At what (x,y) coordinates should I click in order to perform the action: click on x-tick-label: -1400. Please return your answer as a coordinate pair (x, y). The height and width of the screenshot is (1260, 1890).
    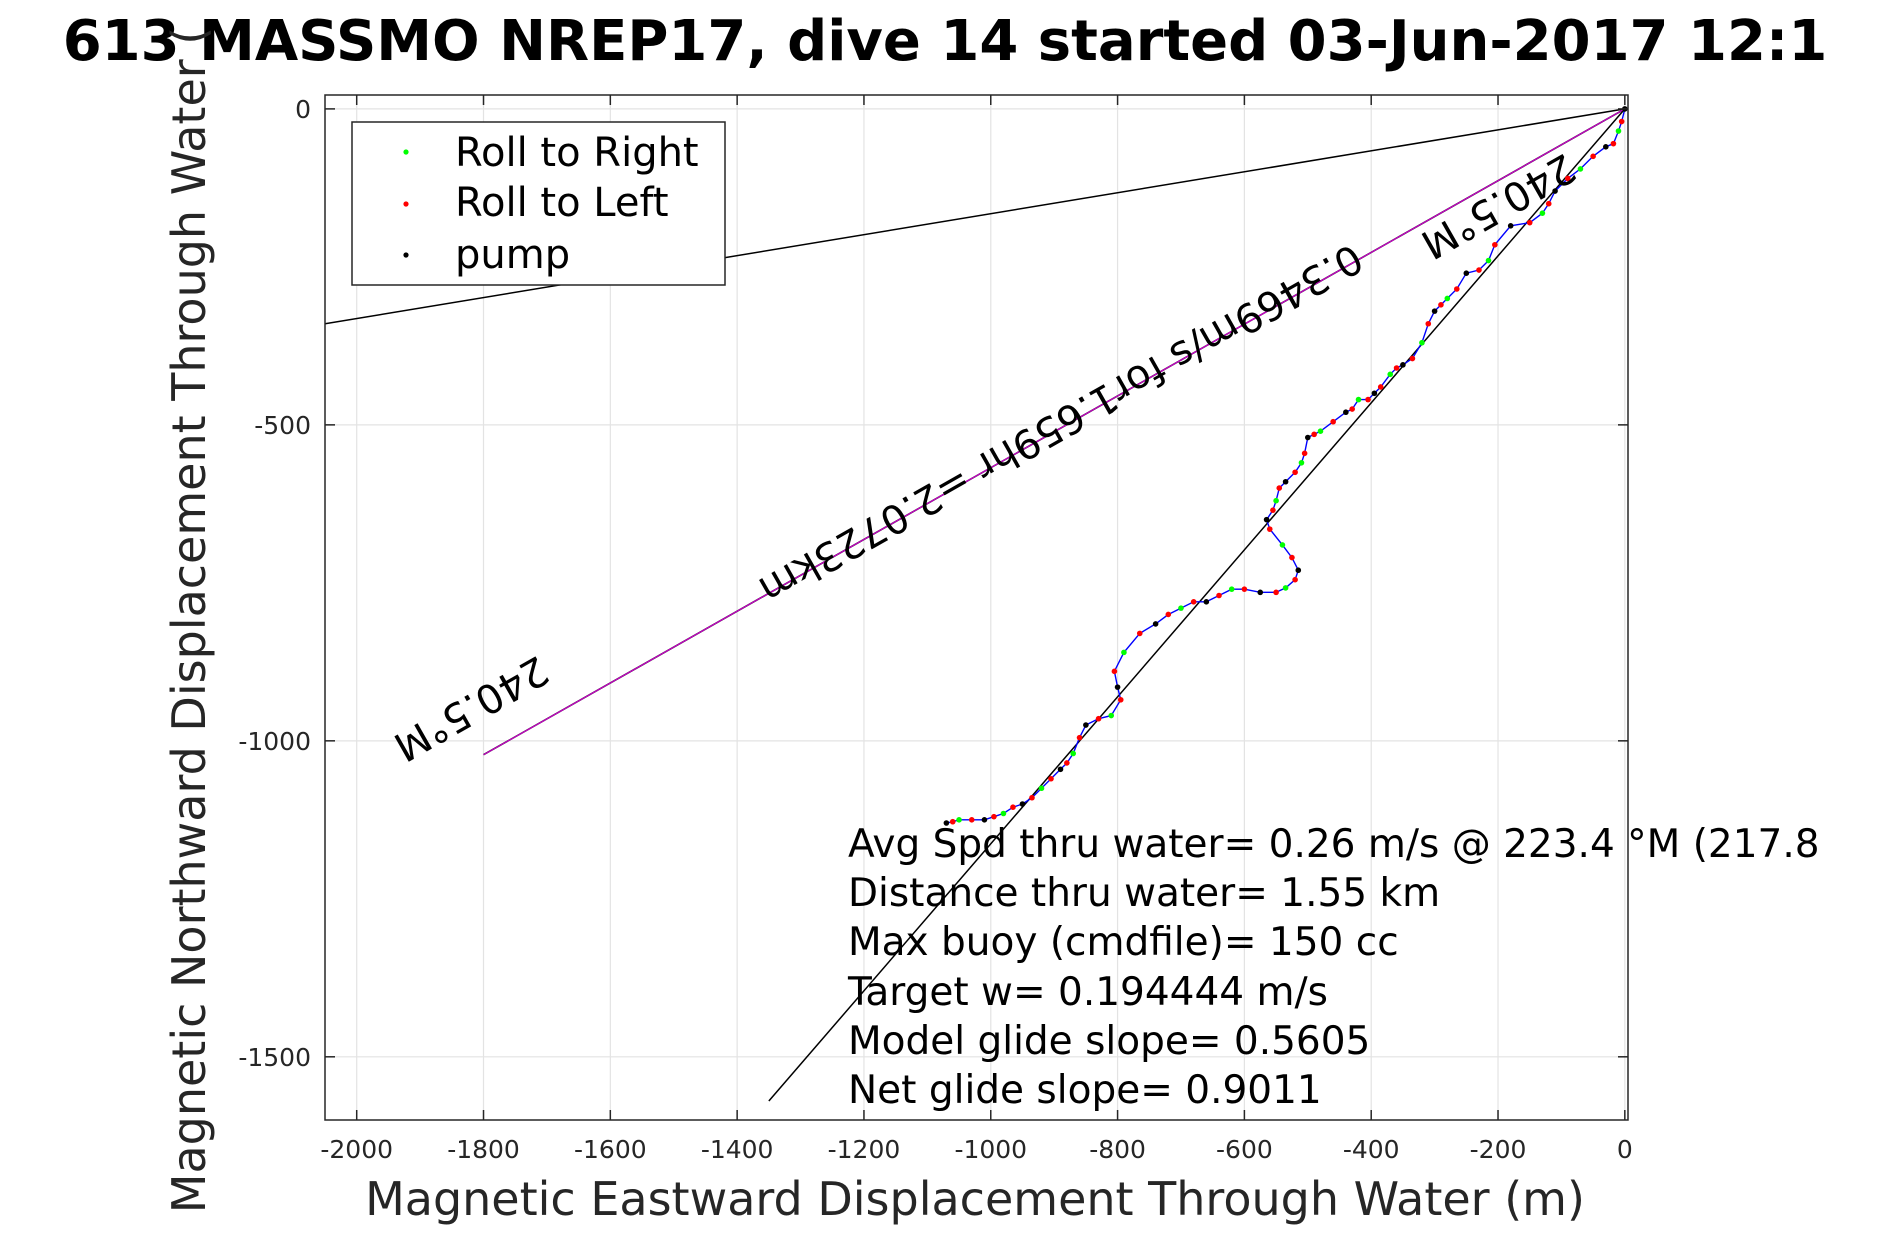
    Looking at the image, I should click on (737, 1149).